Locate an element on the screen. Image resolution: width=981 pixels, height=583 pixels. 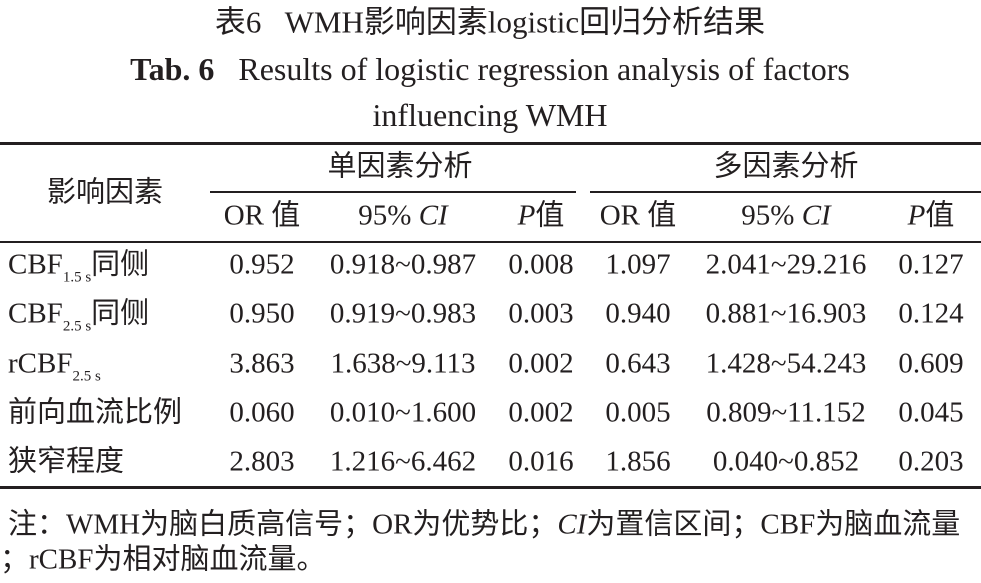
table-cell: 0.005 is located at coordinates (638, 412).